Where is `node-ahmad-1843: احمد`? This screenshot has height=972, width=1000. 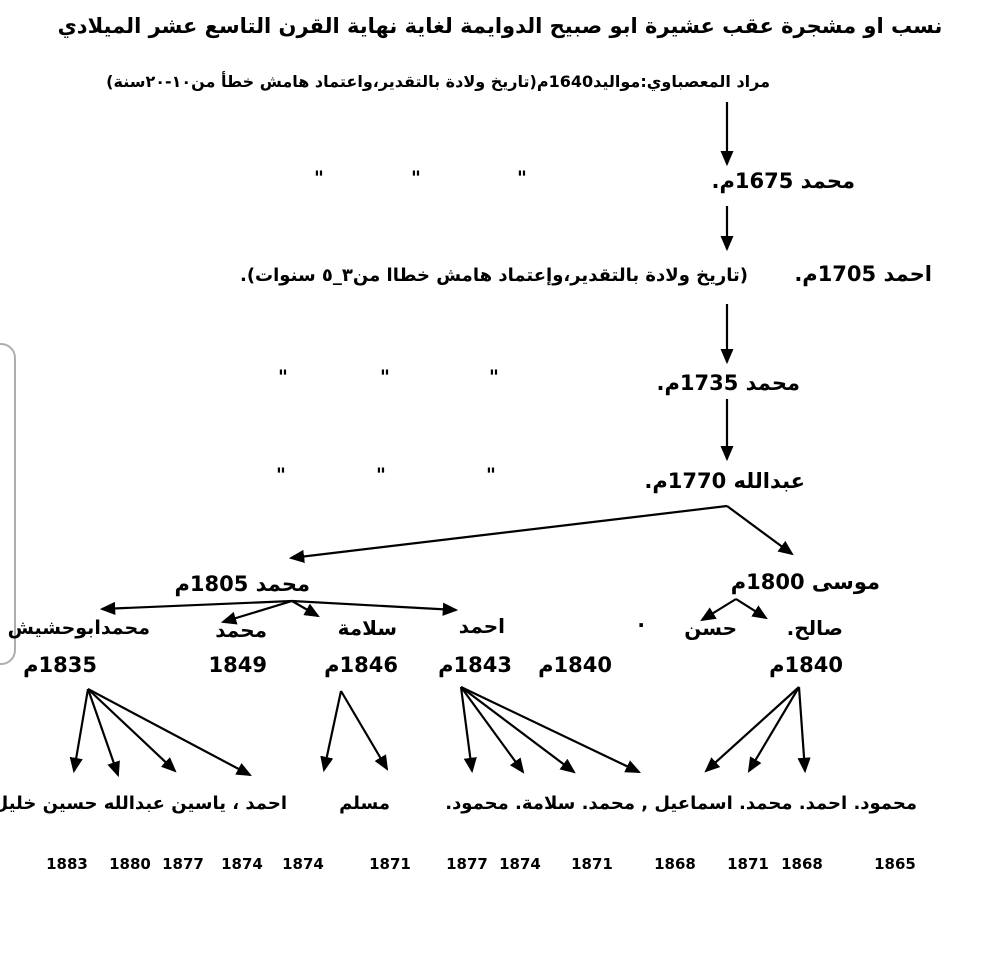 node-ahmad-1843: احمد is located at coordinates (481, 626).